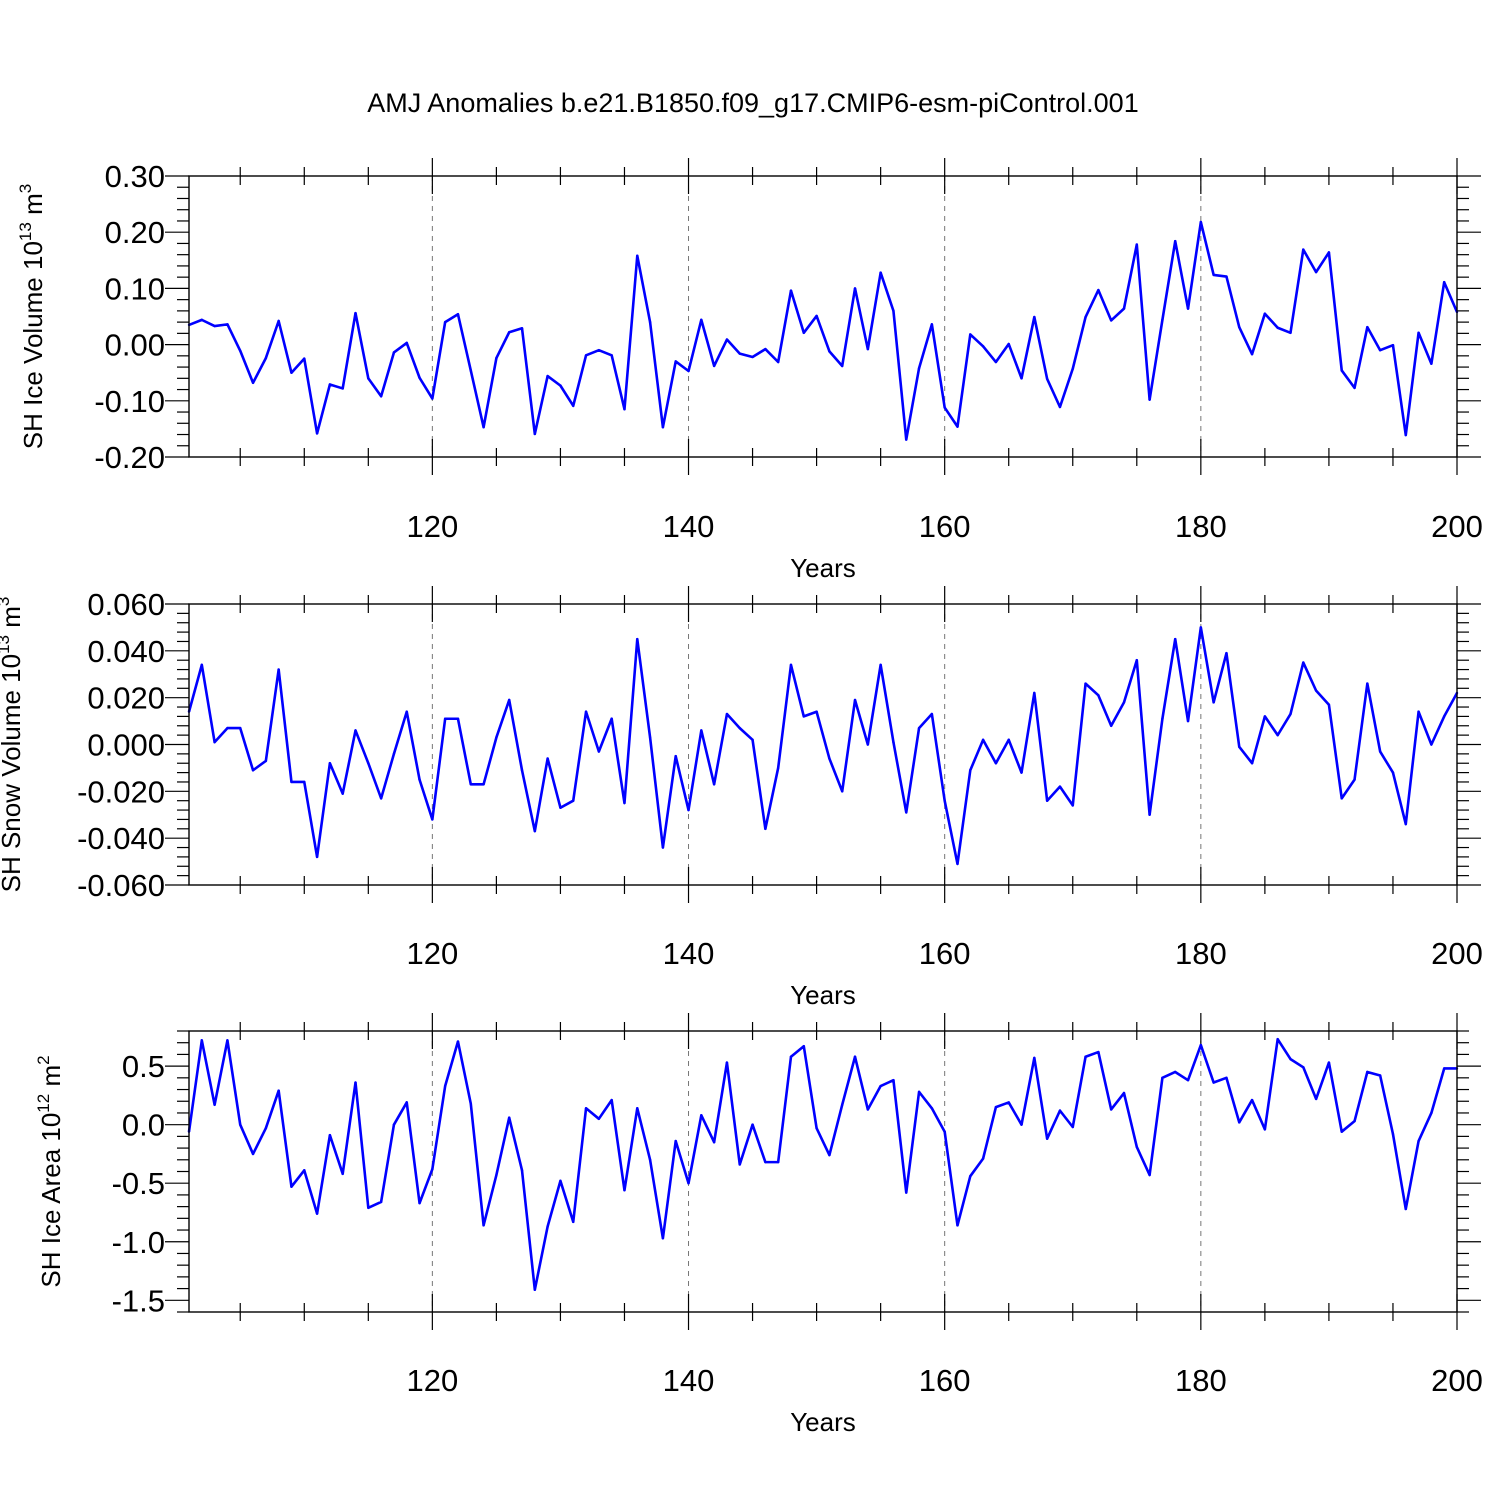  Describe the element at coordinates (13, 773) in the screenshot. I see `y-axis-label-text: SH Snow Volume 10` at that location.